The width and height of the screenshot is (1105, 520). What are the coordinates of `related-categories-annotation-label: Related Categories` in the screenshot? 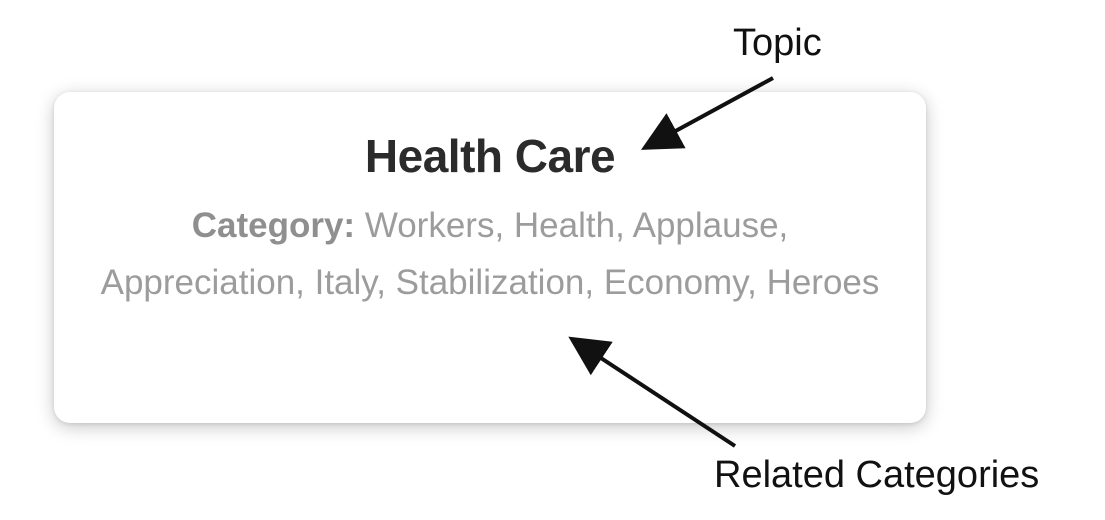 It's located at (877, 475).